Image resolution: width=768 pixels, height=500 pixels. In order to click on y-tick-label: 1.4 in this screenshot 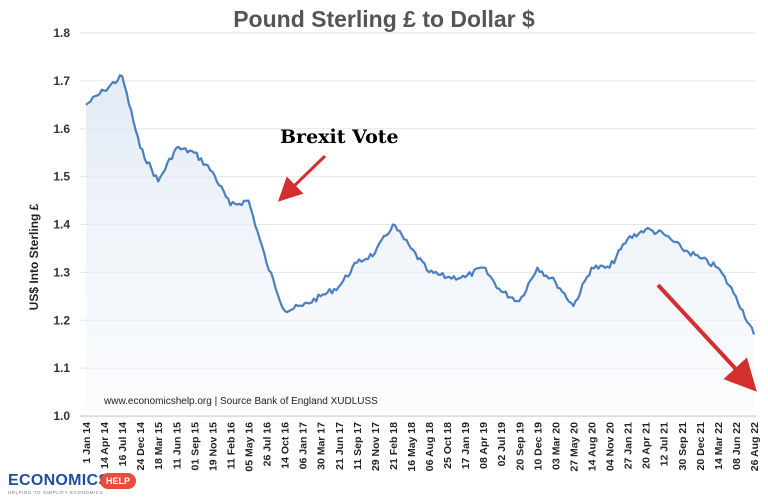, I will do `click(61, 225)`.